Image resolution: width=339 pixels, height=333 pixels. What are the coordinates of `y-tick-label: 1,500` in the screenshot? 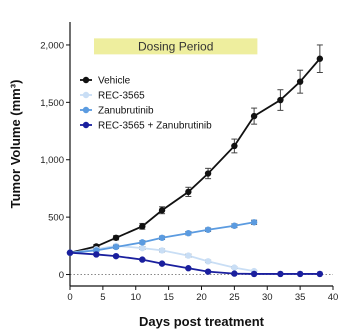 It's located at (52, 103).